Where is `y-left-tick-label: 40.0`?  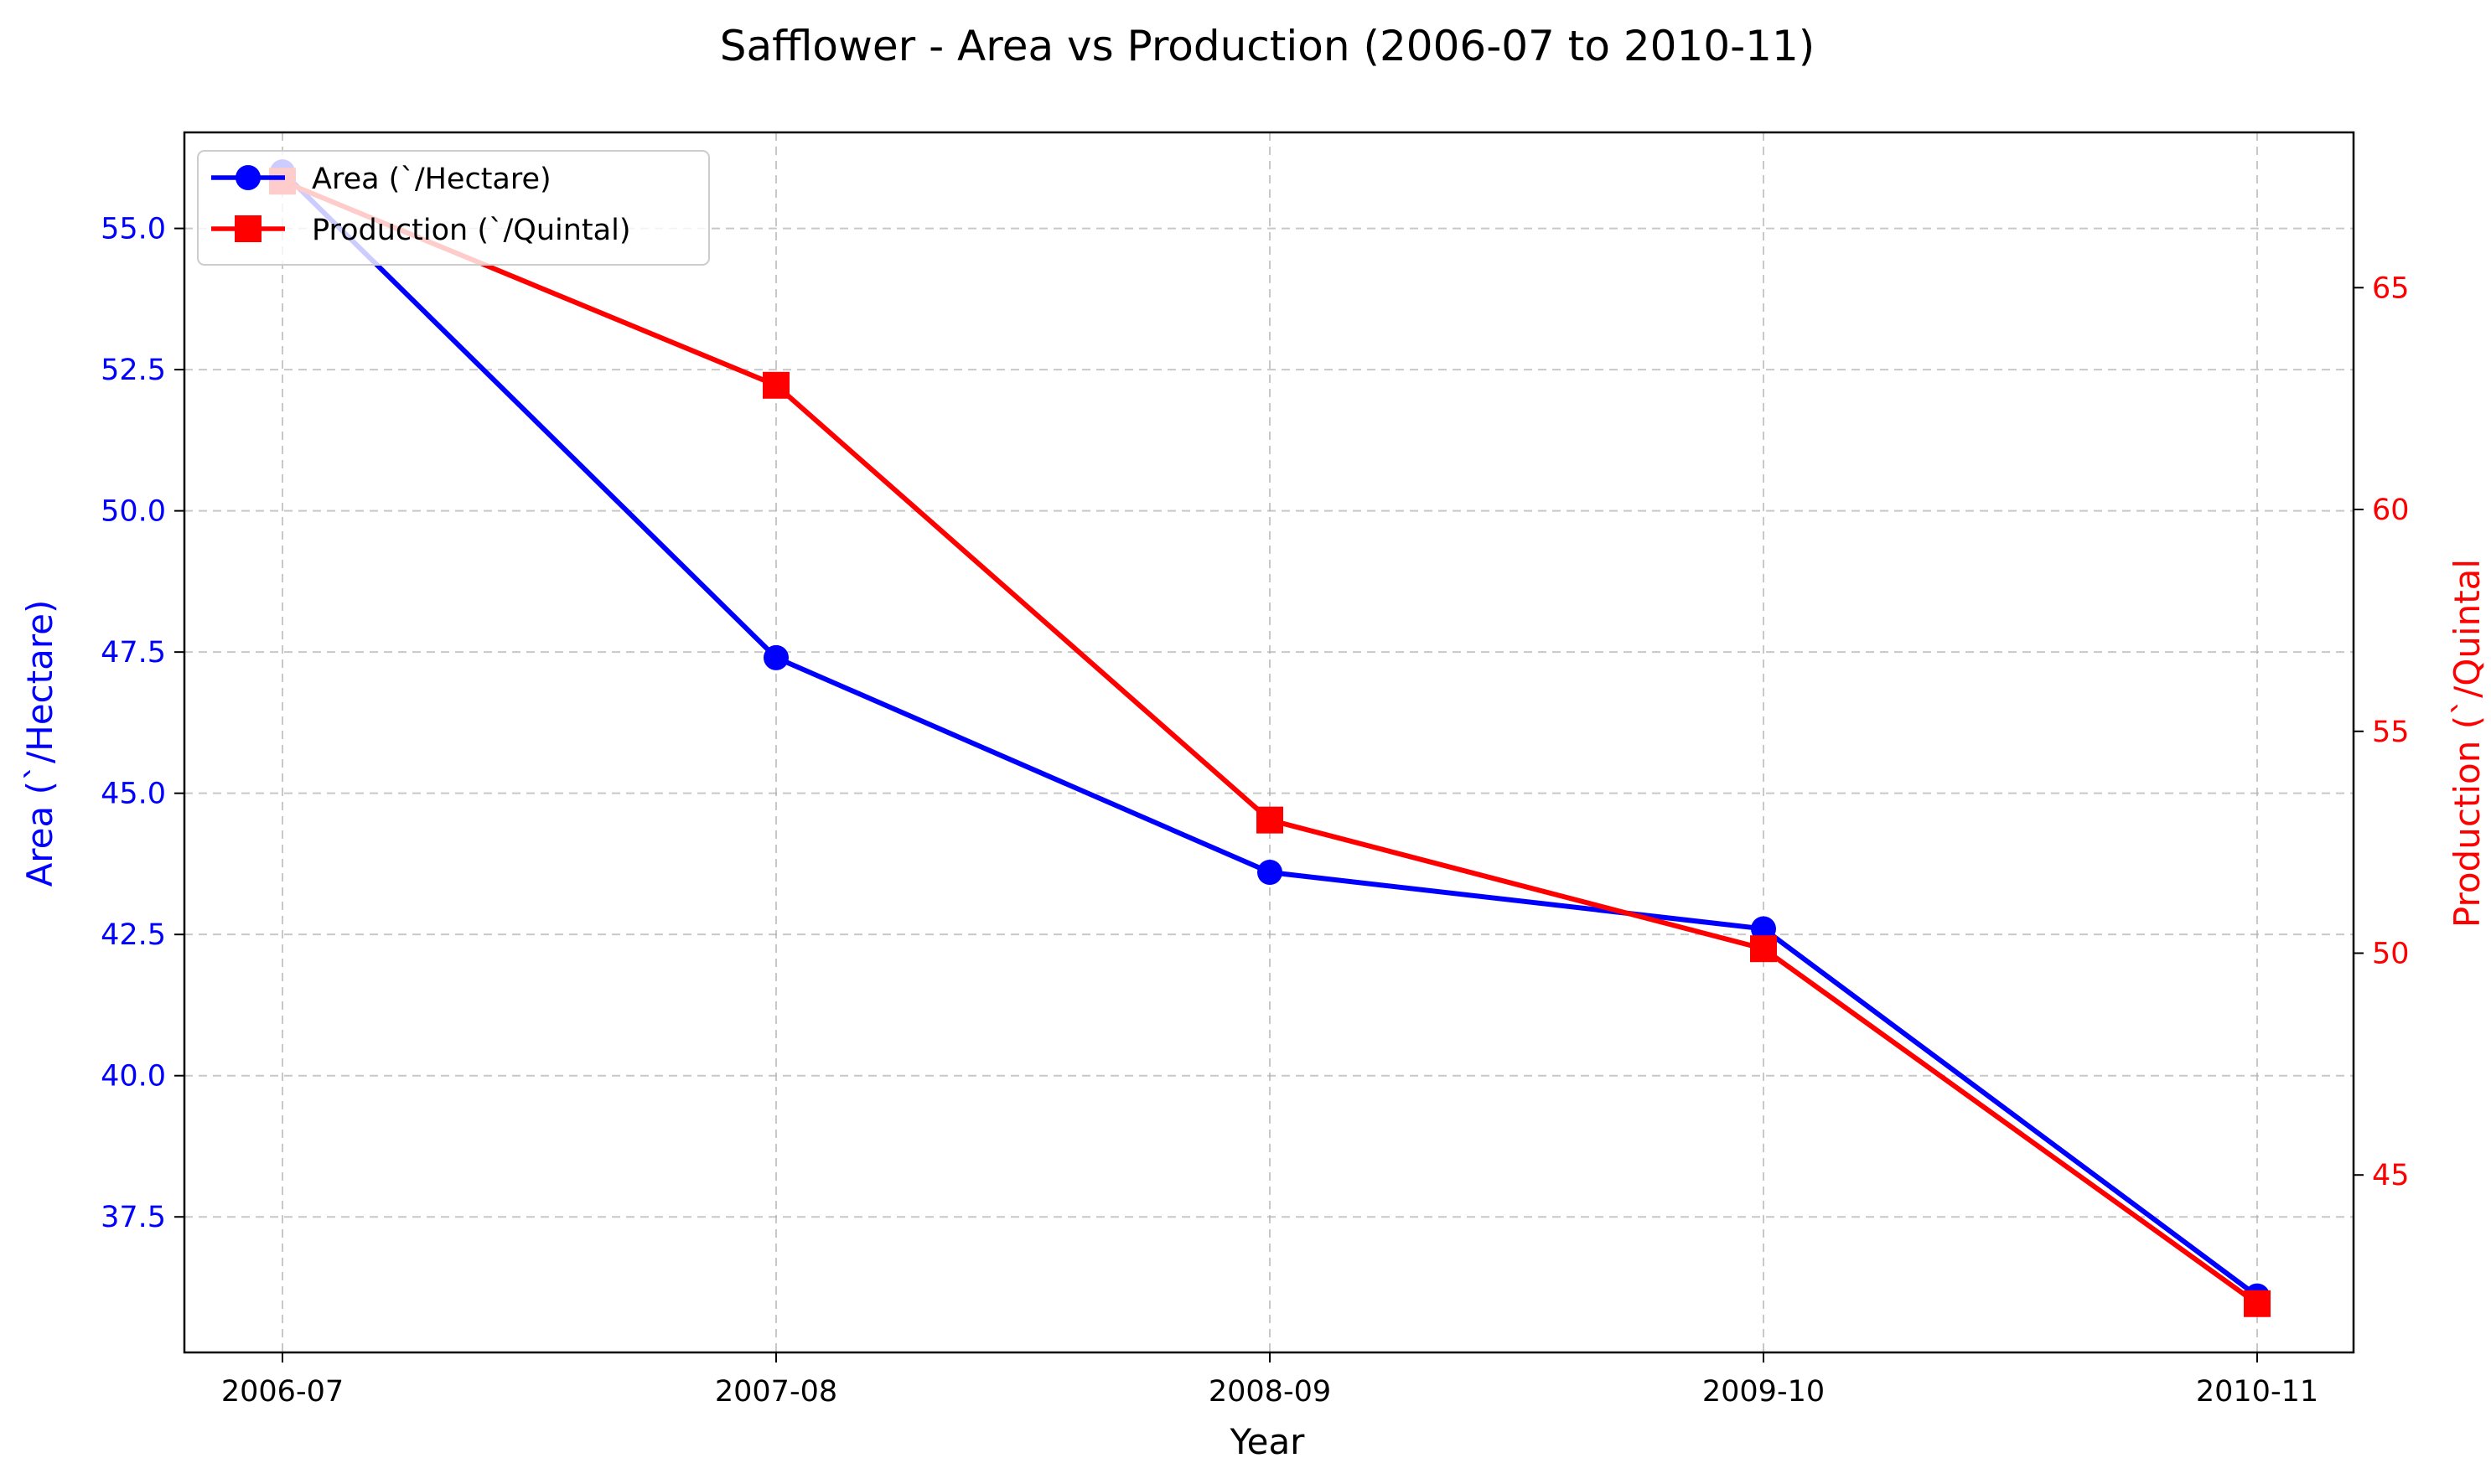
y-left-tick-label: 40.0 is located at coordinates (133, 1077).